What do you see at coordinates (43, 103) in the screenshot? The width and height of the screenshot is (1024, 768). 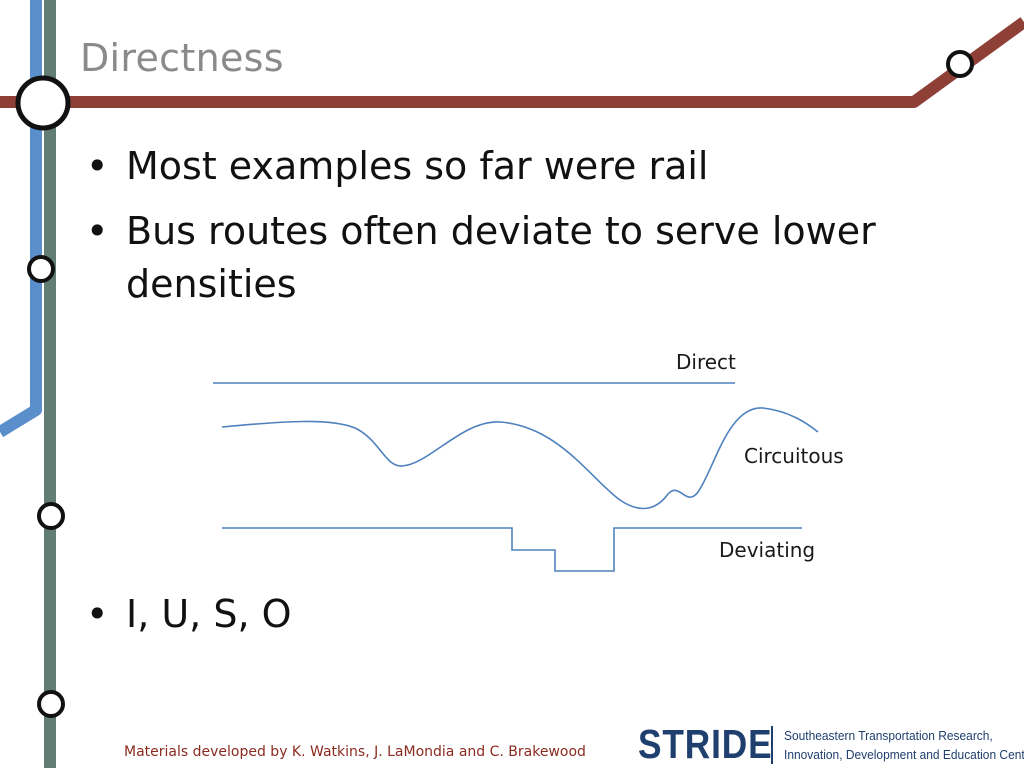 I see `station-large` at bounding box center [43, 103].